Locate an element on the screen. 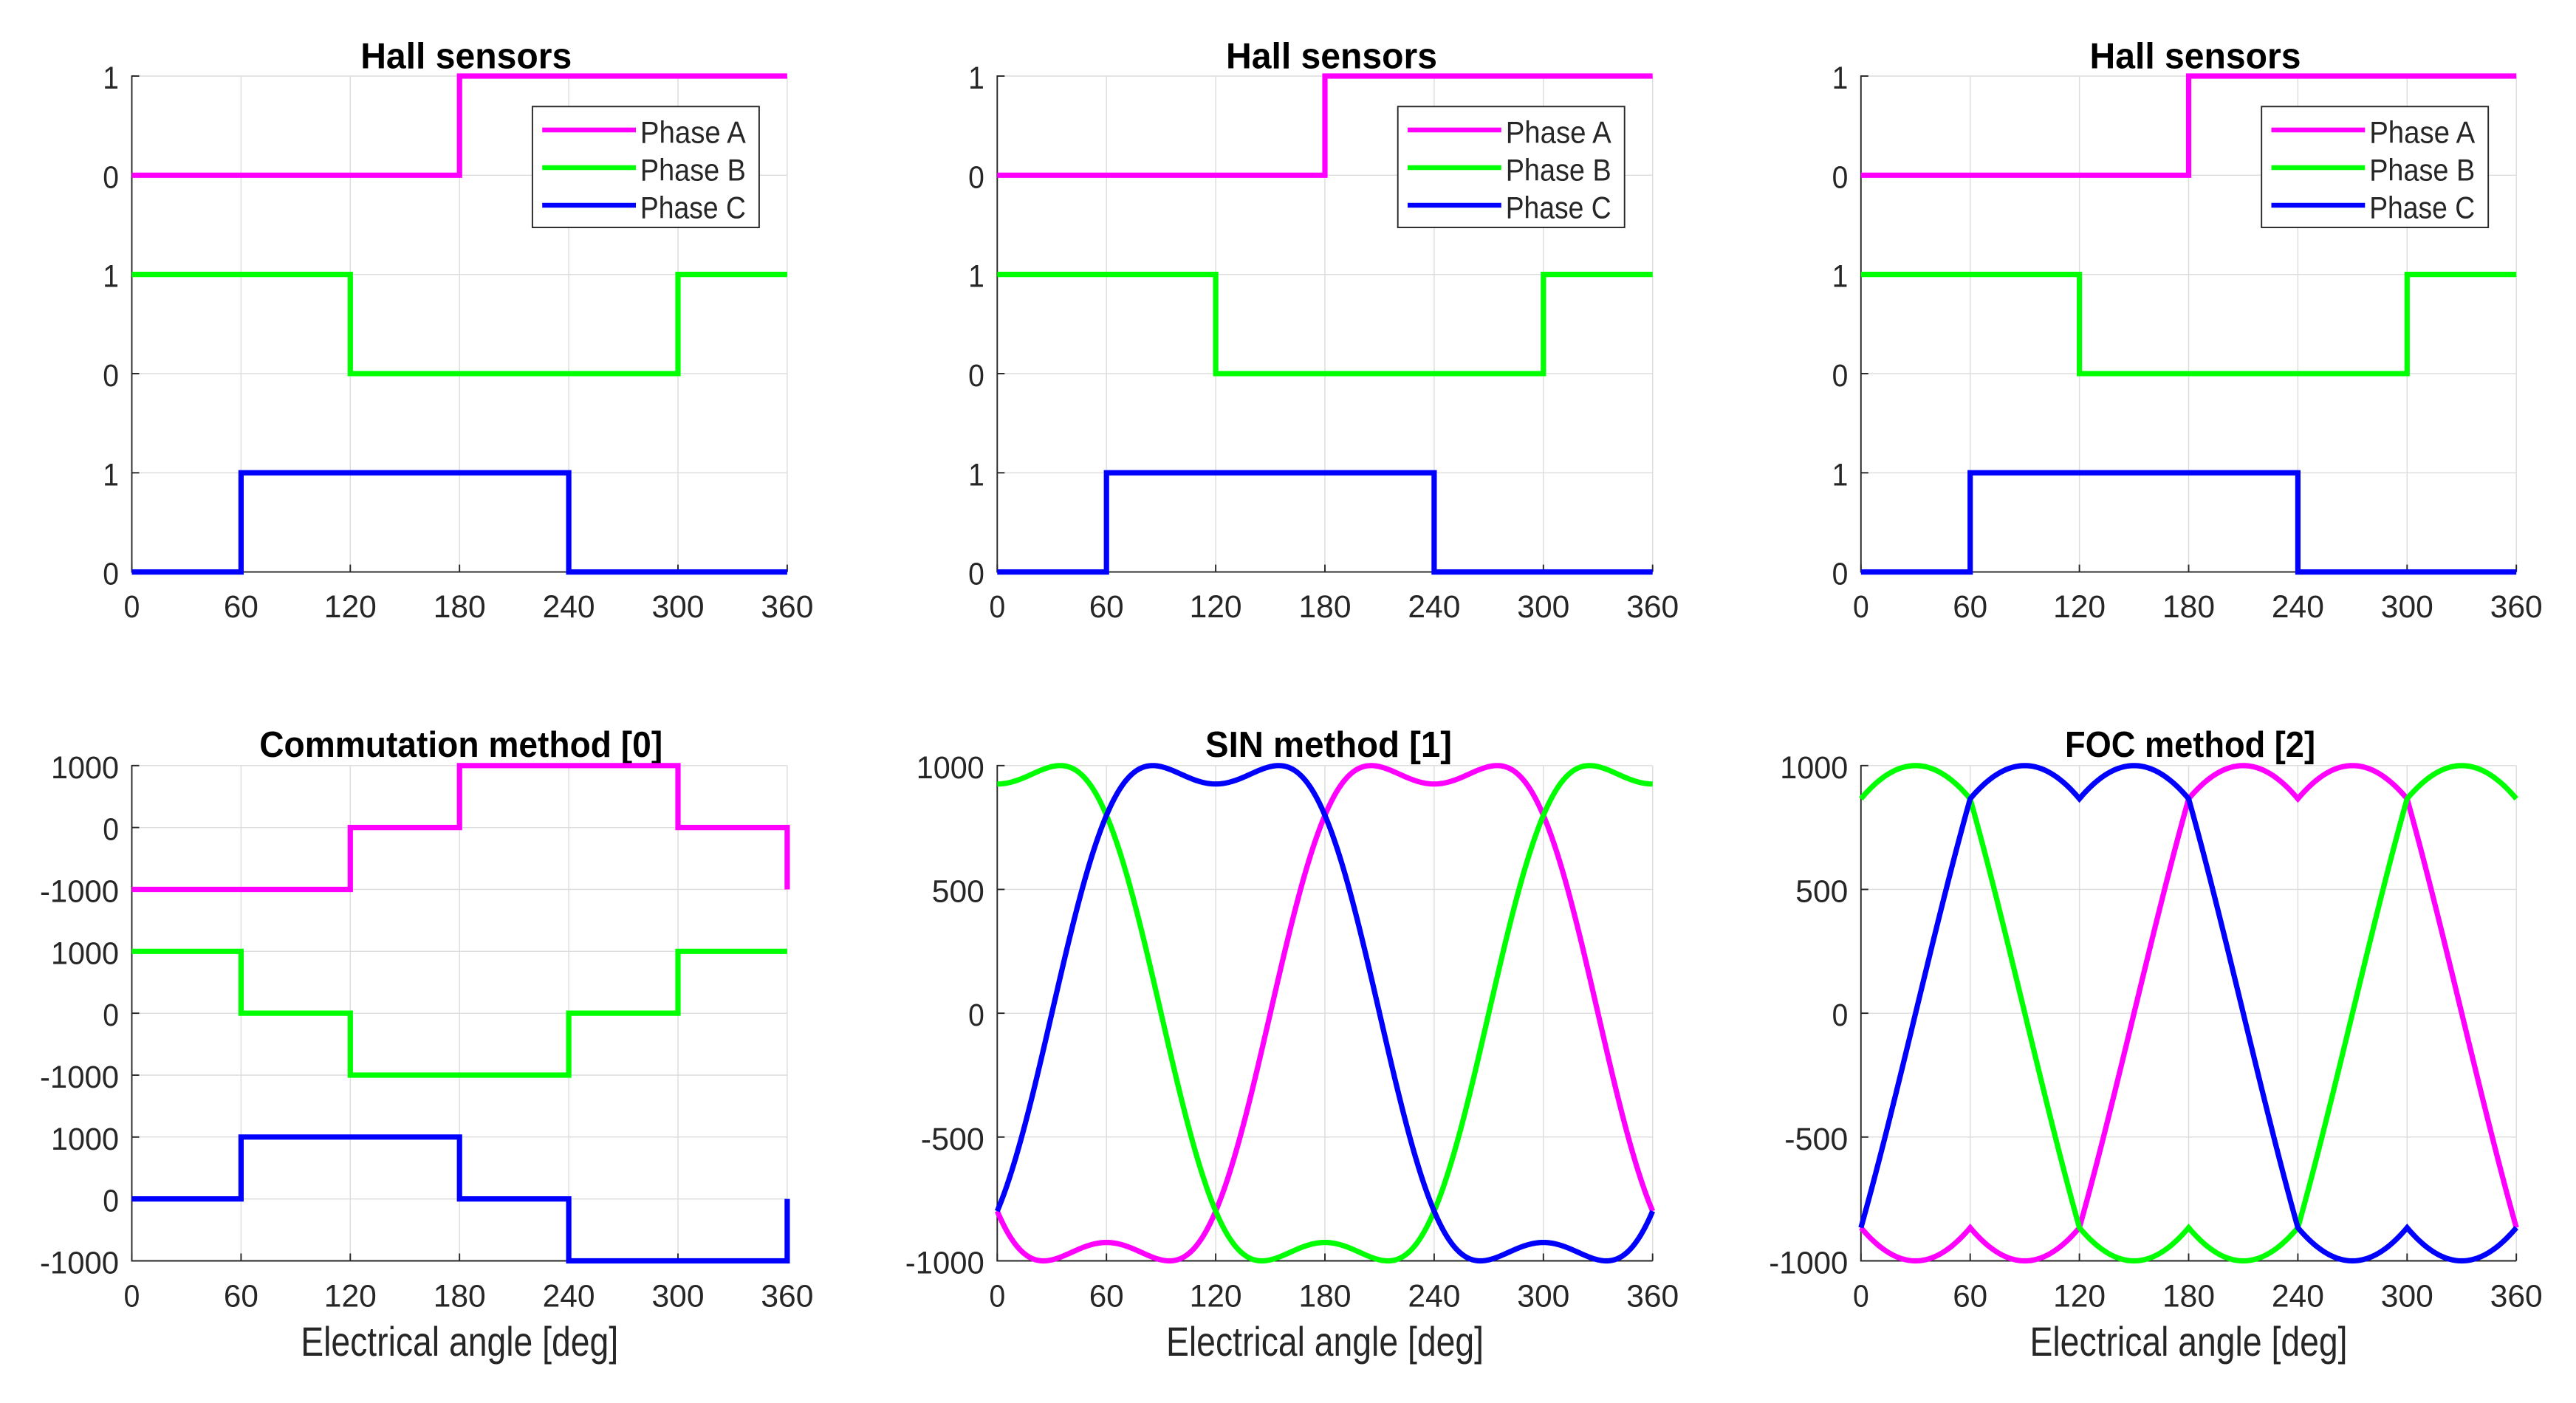 Image resolution: width=2576 pixels, height=1403 pixels. svg-text: SIN method [1] is located at coordinates (1328, 745).